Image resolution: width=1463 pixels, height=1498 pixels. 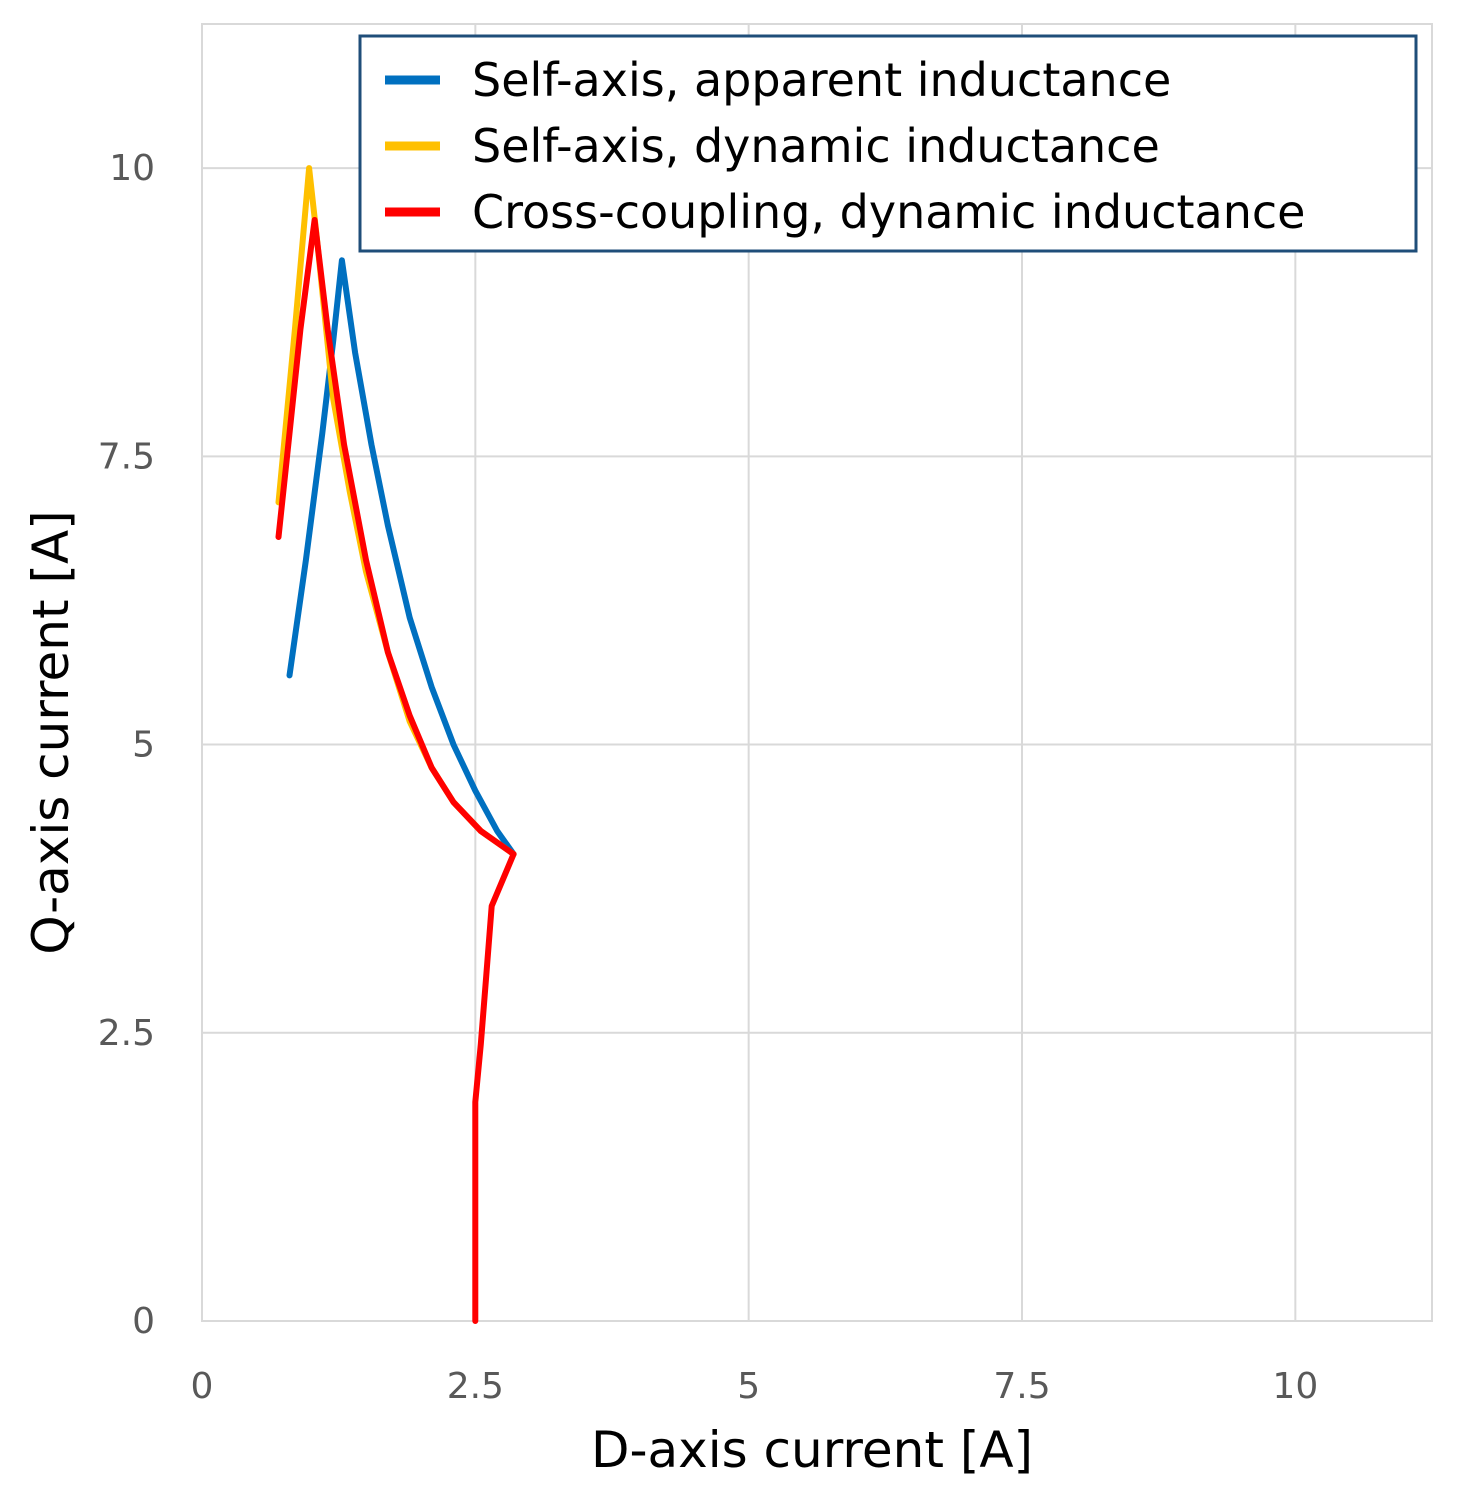 I want to click on y-tick-labels: 0 2.5 5 7.5 10, so click(x=126, y=745).